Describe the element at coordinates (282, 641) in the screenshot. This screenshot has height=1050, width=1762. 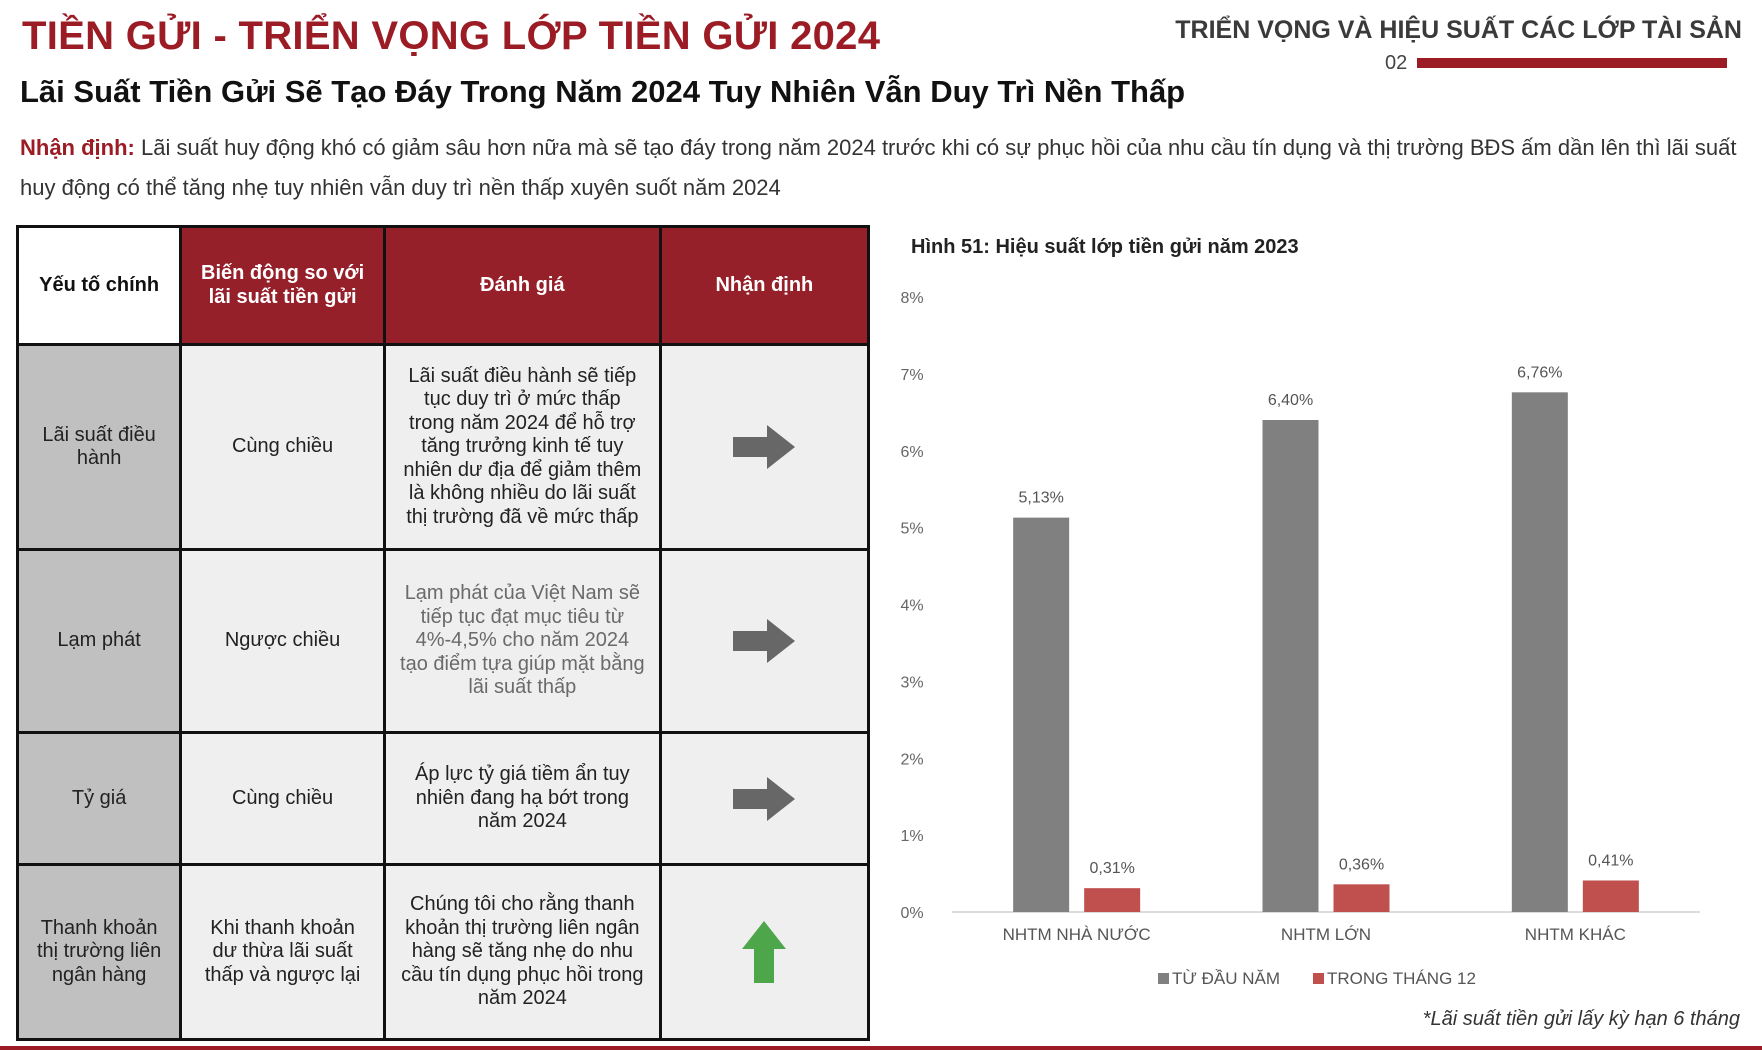
I see `direction-cell: Ngược chiều` at that location.